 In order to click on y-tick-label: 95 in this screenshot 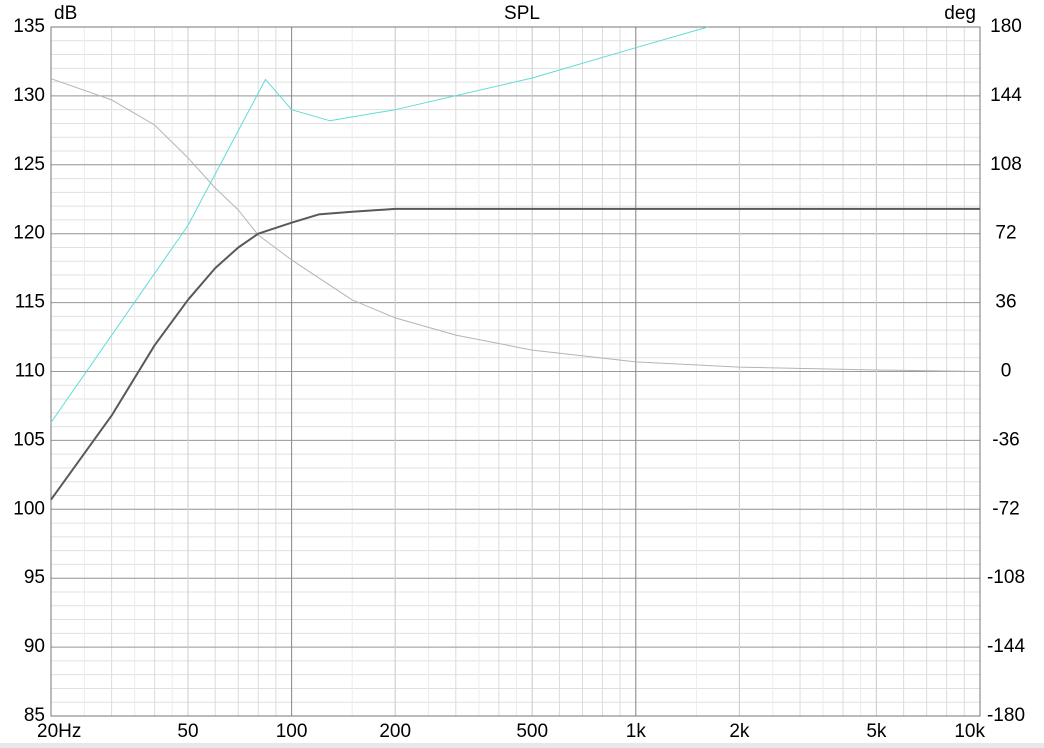, I will do `click(34, 577)`.